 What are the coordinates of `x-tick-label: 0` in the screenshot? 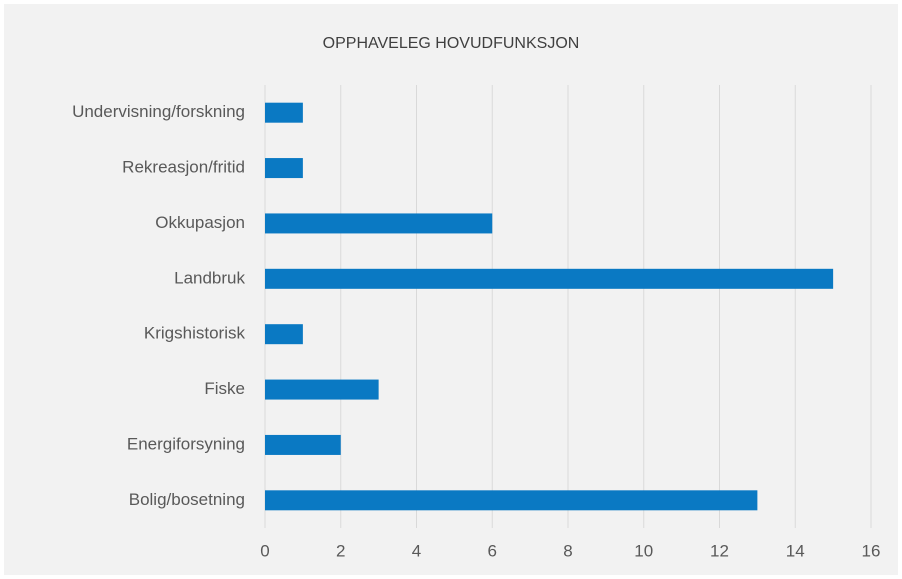 It's located at (264, 550).